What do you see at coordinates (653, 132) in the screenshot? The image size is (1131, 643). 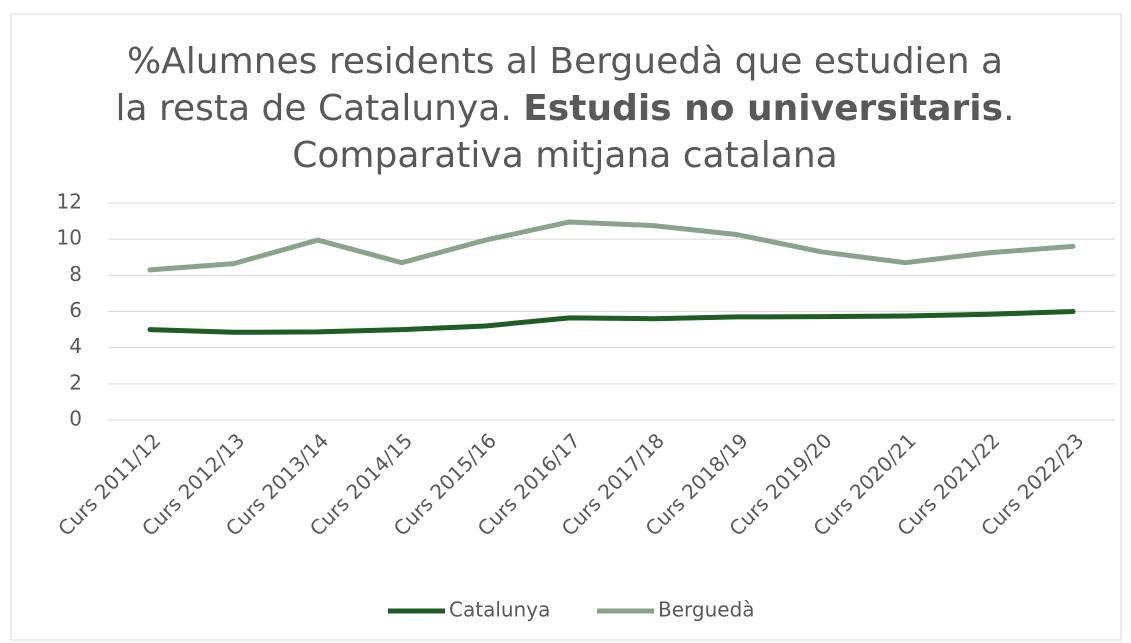 I see `title-part: . Comparativa mitjana catalana` at bounding box center [653, 132].